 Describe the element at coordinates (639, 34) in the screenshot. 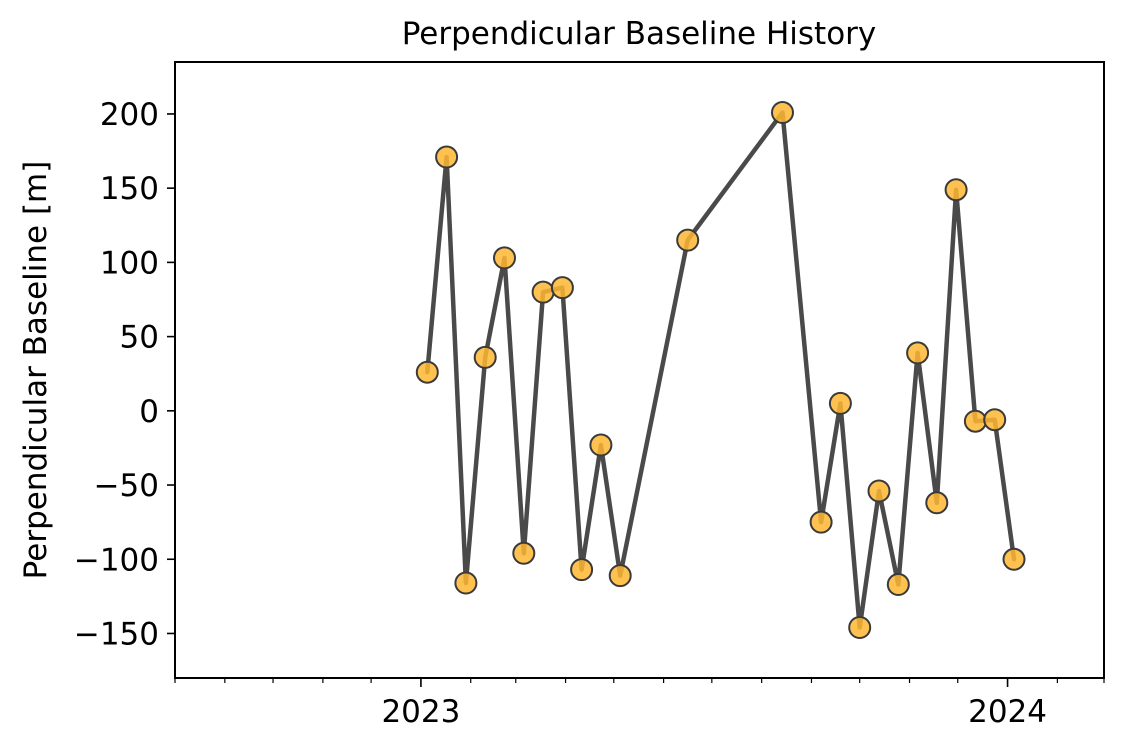

I see `chart-title: Perpendicular Baseline History` at that location.